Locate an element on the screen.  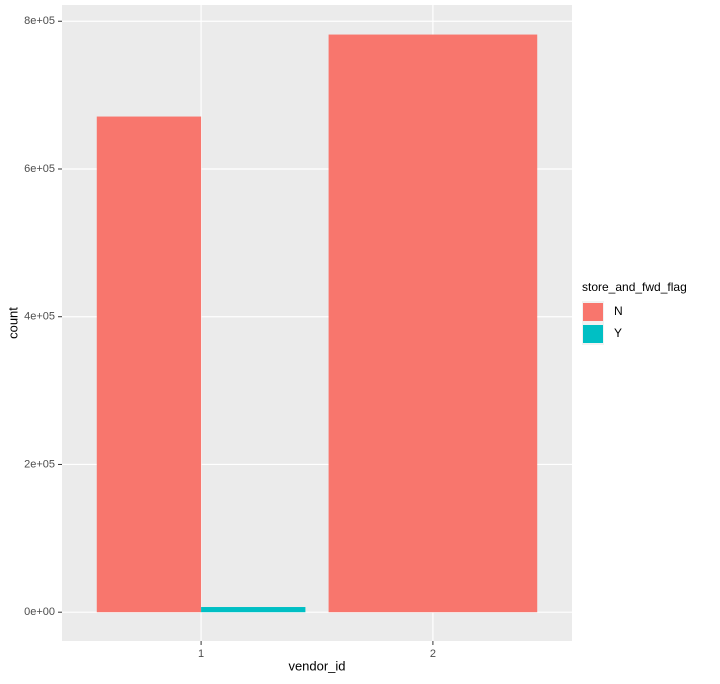
y-tick-label: 8e+05 is located at coordinates (39, 21).